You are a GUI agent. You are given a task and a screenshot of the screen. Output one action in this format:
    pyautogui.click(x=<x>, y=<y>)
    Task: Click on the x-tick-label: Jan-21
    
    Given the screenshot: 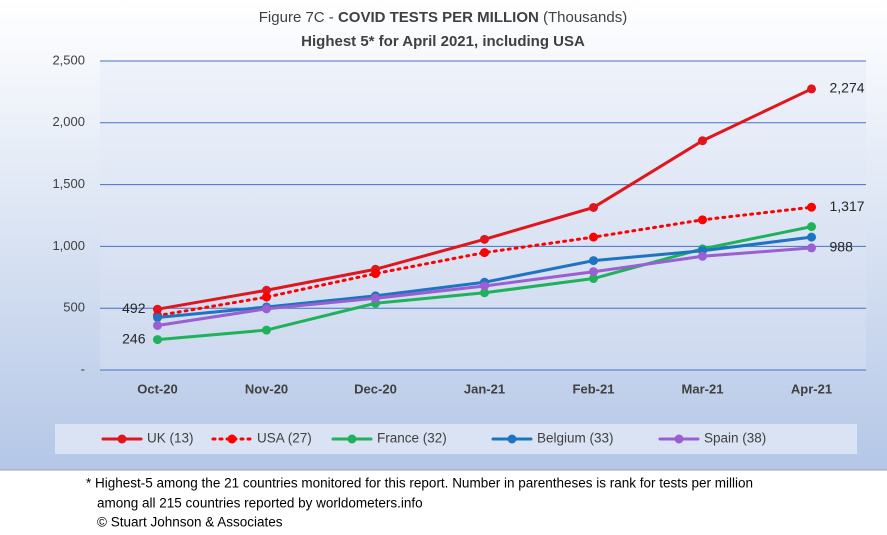 What is the action you would take?
    pyautogui.click(x=484, y=388)
    